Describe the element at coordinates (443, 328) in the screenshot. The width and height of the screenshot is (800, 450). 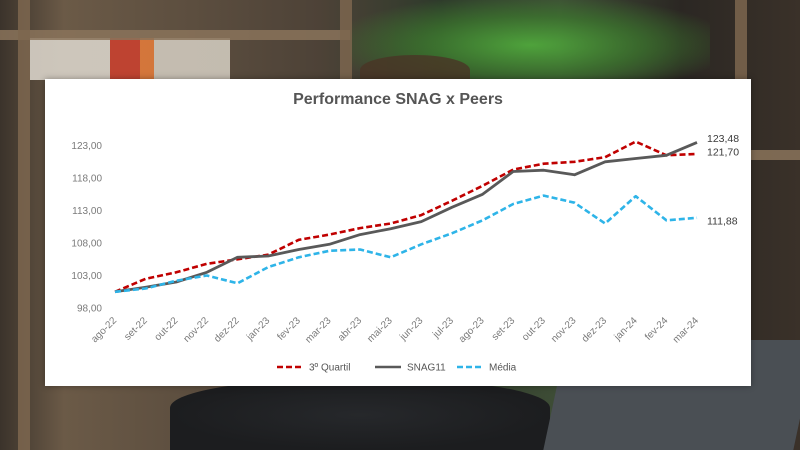
I see `x-tick-label: jul-23` at that location.